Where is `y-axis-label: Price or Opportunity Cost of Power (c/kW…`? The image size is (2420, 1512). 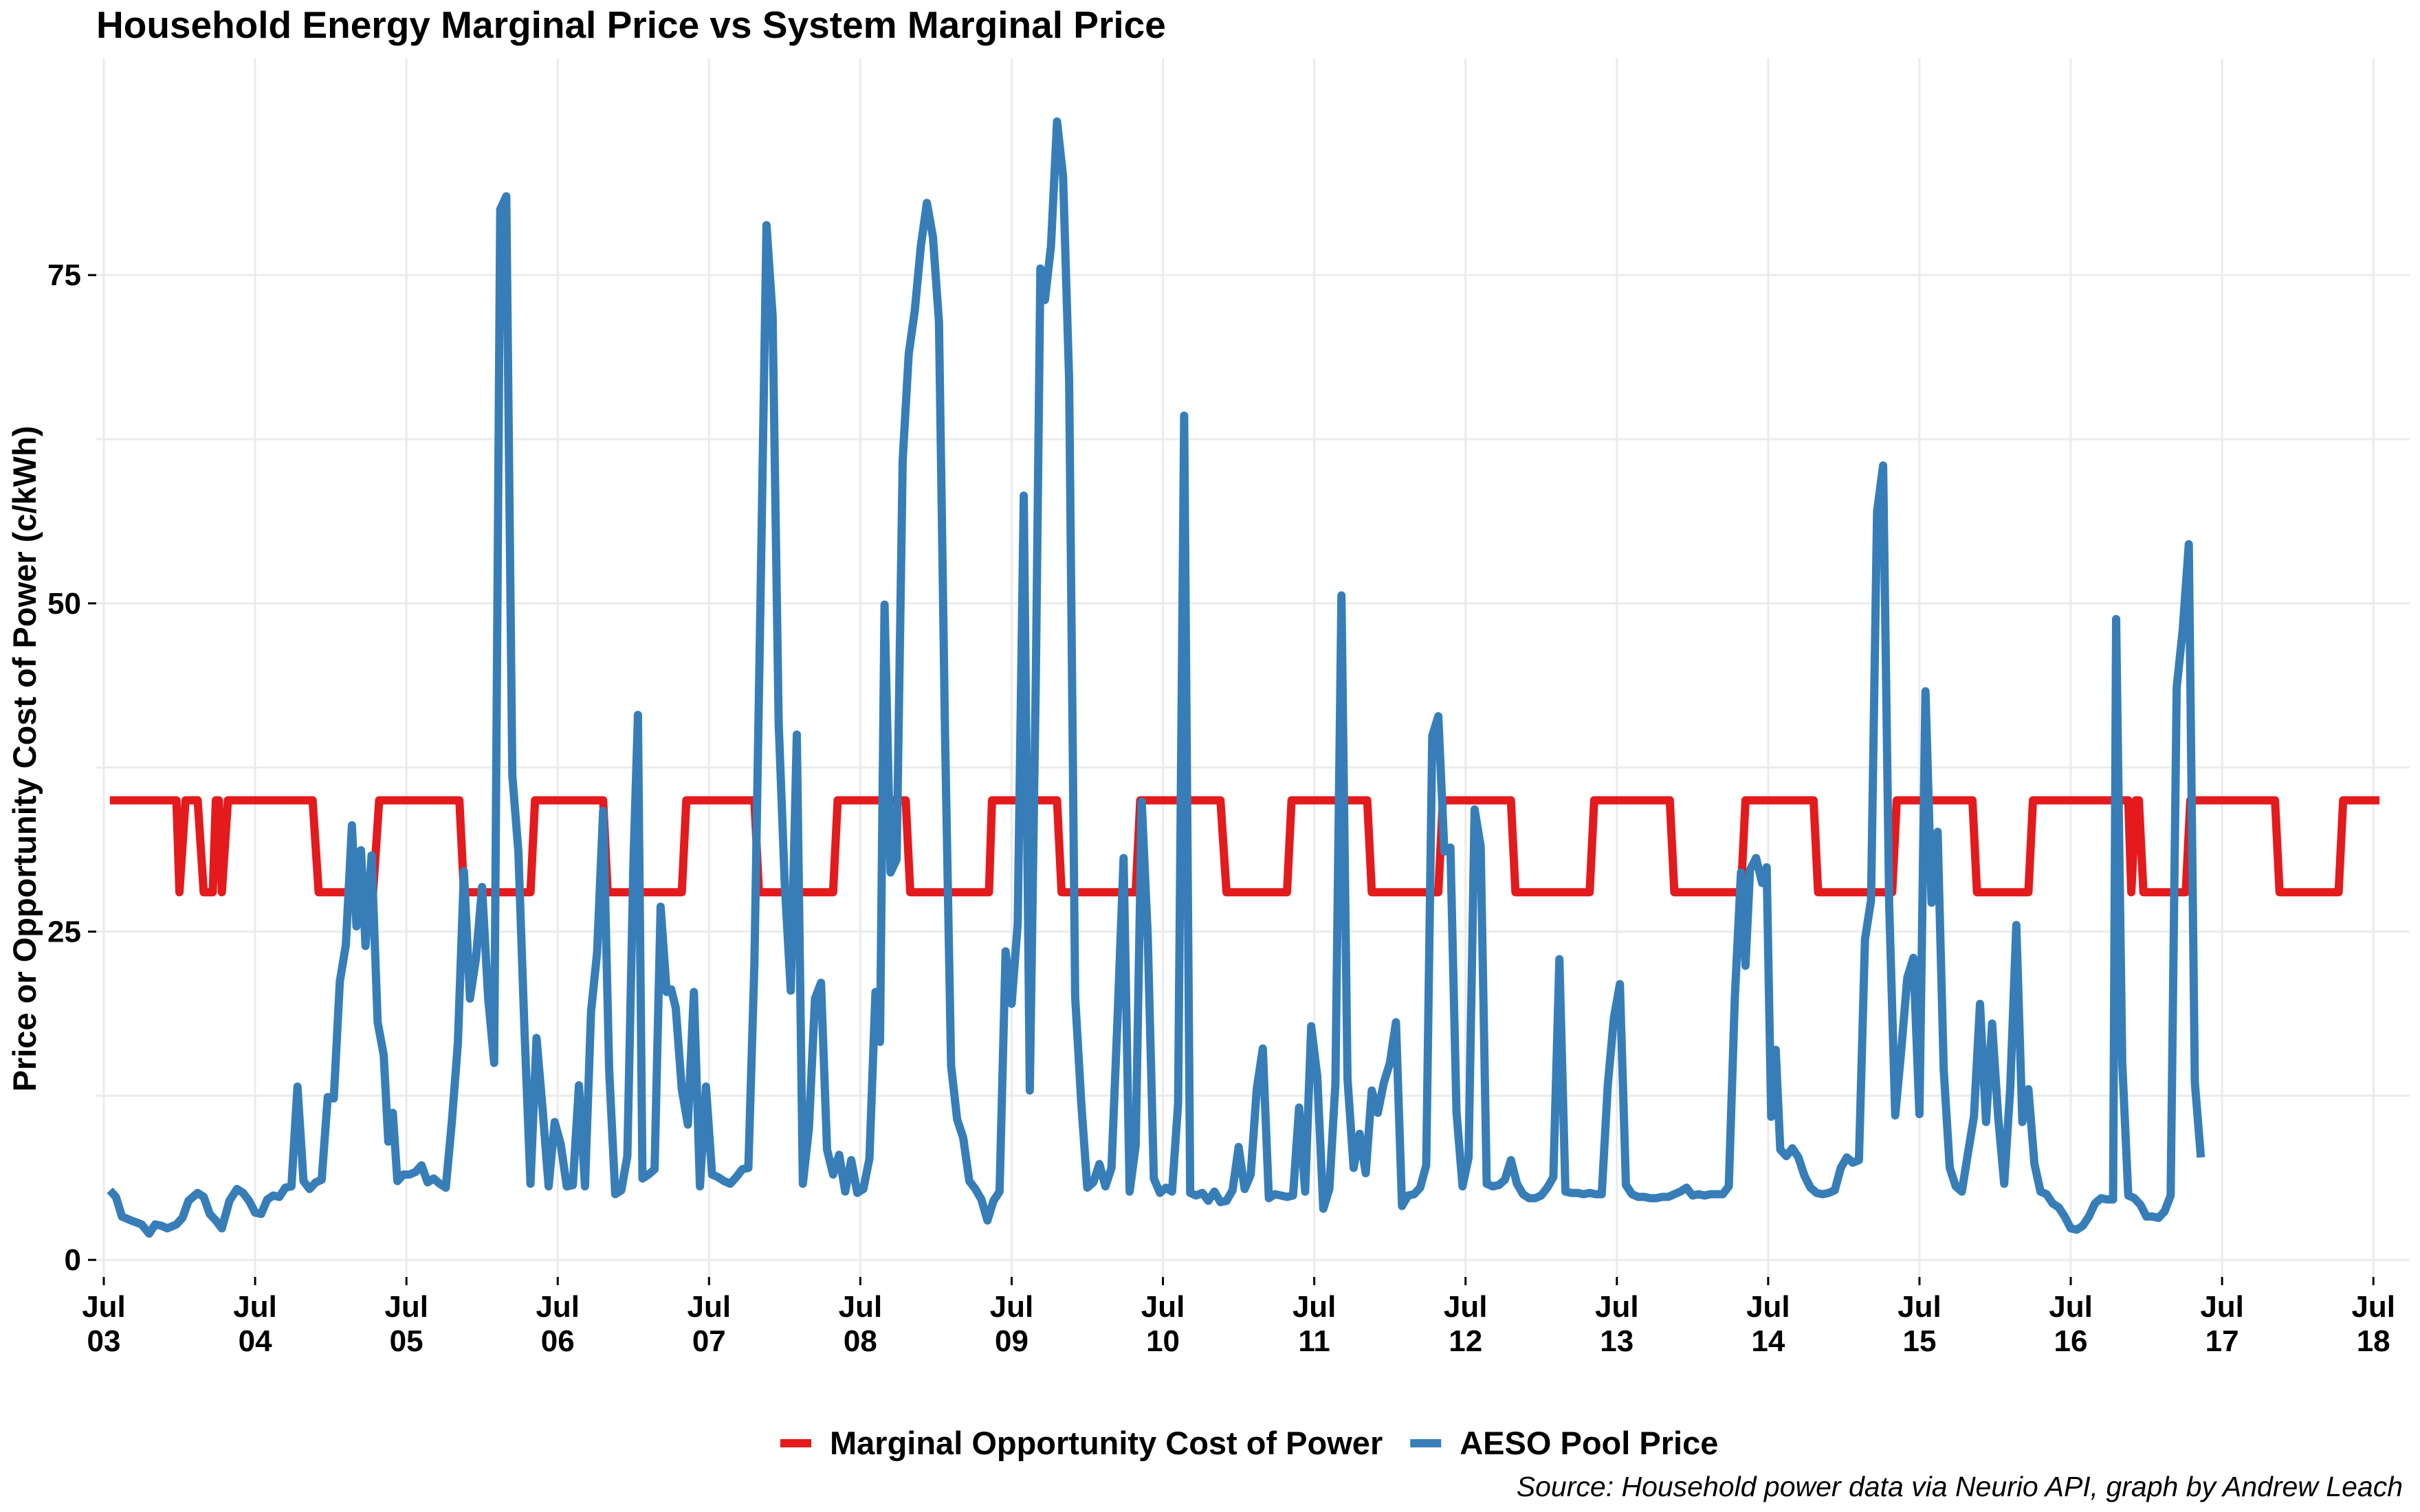 y-axis-label: Price or Opportunity Cost of Power (c/kW… is located at coordinates (25, 759).